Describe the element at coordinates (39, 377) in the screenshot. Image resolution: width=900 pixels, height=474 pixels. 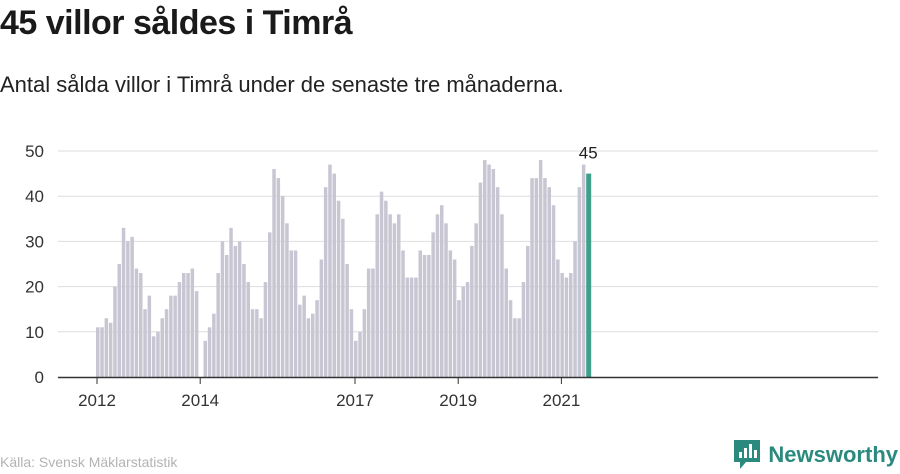
I see `y-tick-label: 0` at that location.